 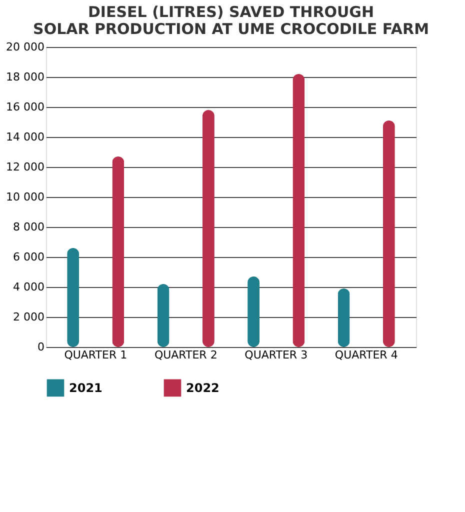 I want to click on y-tick-label: 20 000, so click(x=25, y=47).